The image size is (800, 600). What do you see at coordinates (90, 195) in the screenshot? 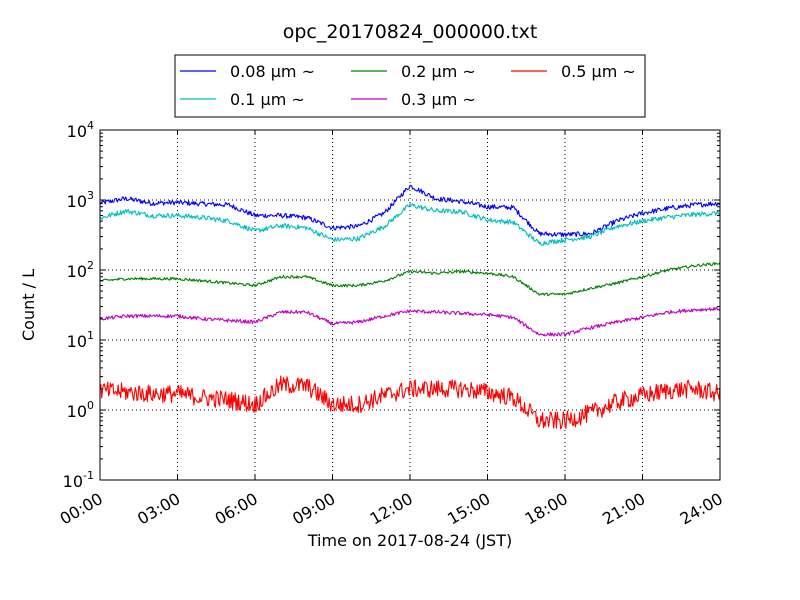
I see `y-tick-exponent: 3` at bounding box center [90, 195].